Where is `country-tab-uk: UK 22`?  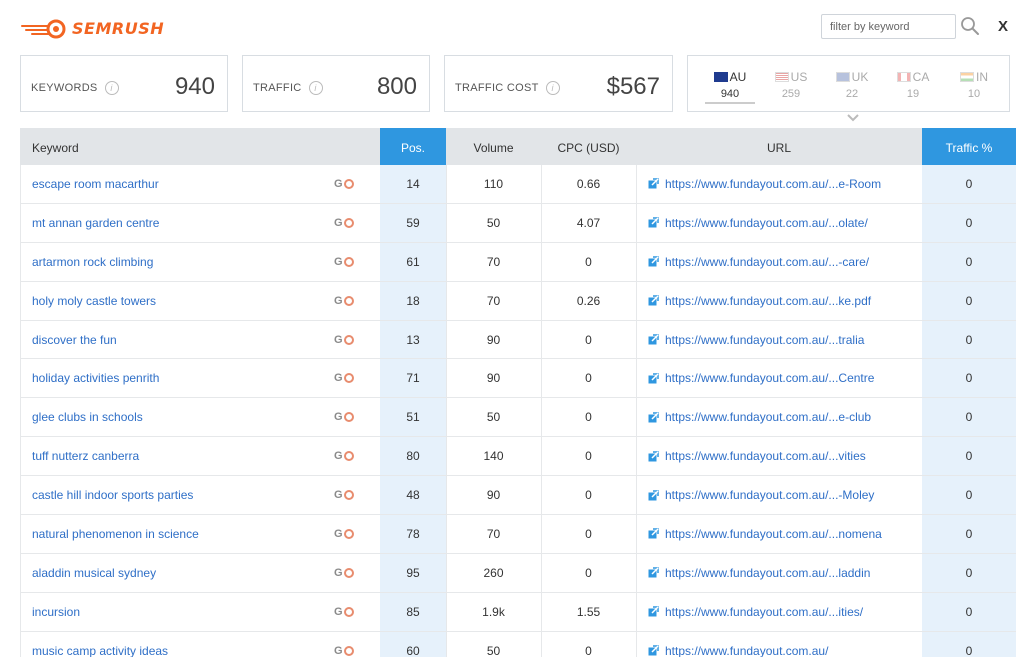 country-tab-uk: UK 22 is located at coordinates (852, 85).